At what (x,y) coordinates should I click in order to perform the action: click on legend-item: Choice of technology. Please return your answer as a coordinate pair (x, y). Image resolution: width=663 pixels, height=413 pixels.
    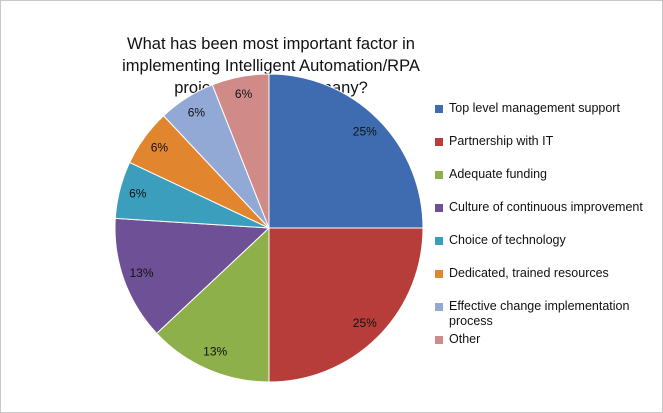
    Looking at the image, I should click on (540, 240).